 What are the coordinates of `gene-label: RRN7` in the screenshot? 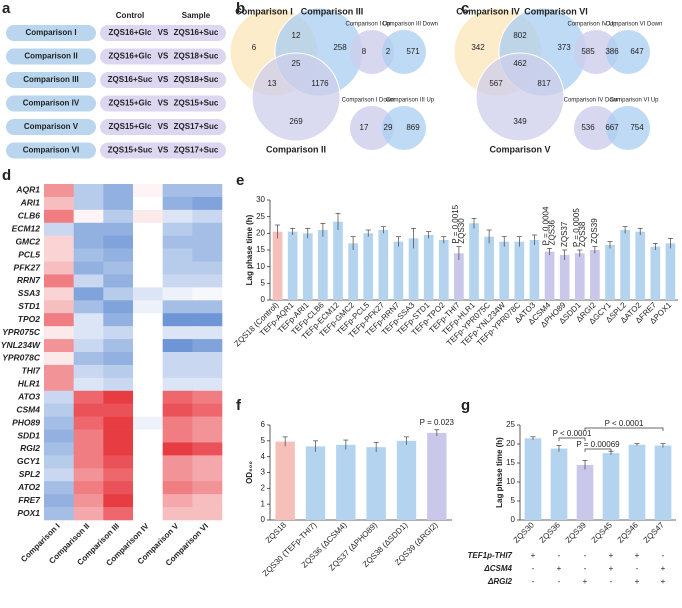 It's located at (29, 280).